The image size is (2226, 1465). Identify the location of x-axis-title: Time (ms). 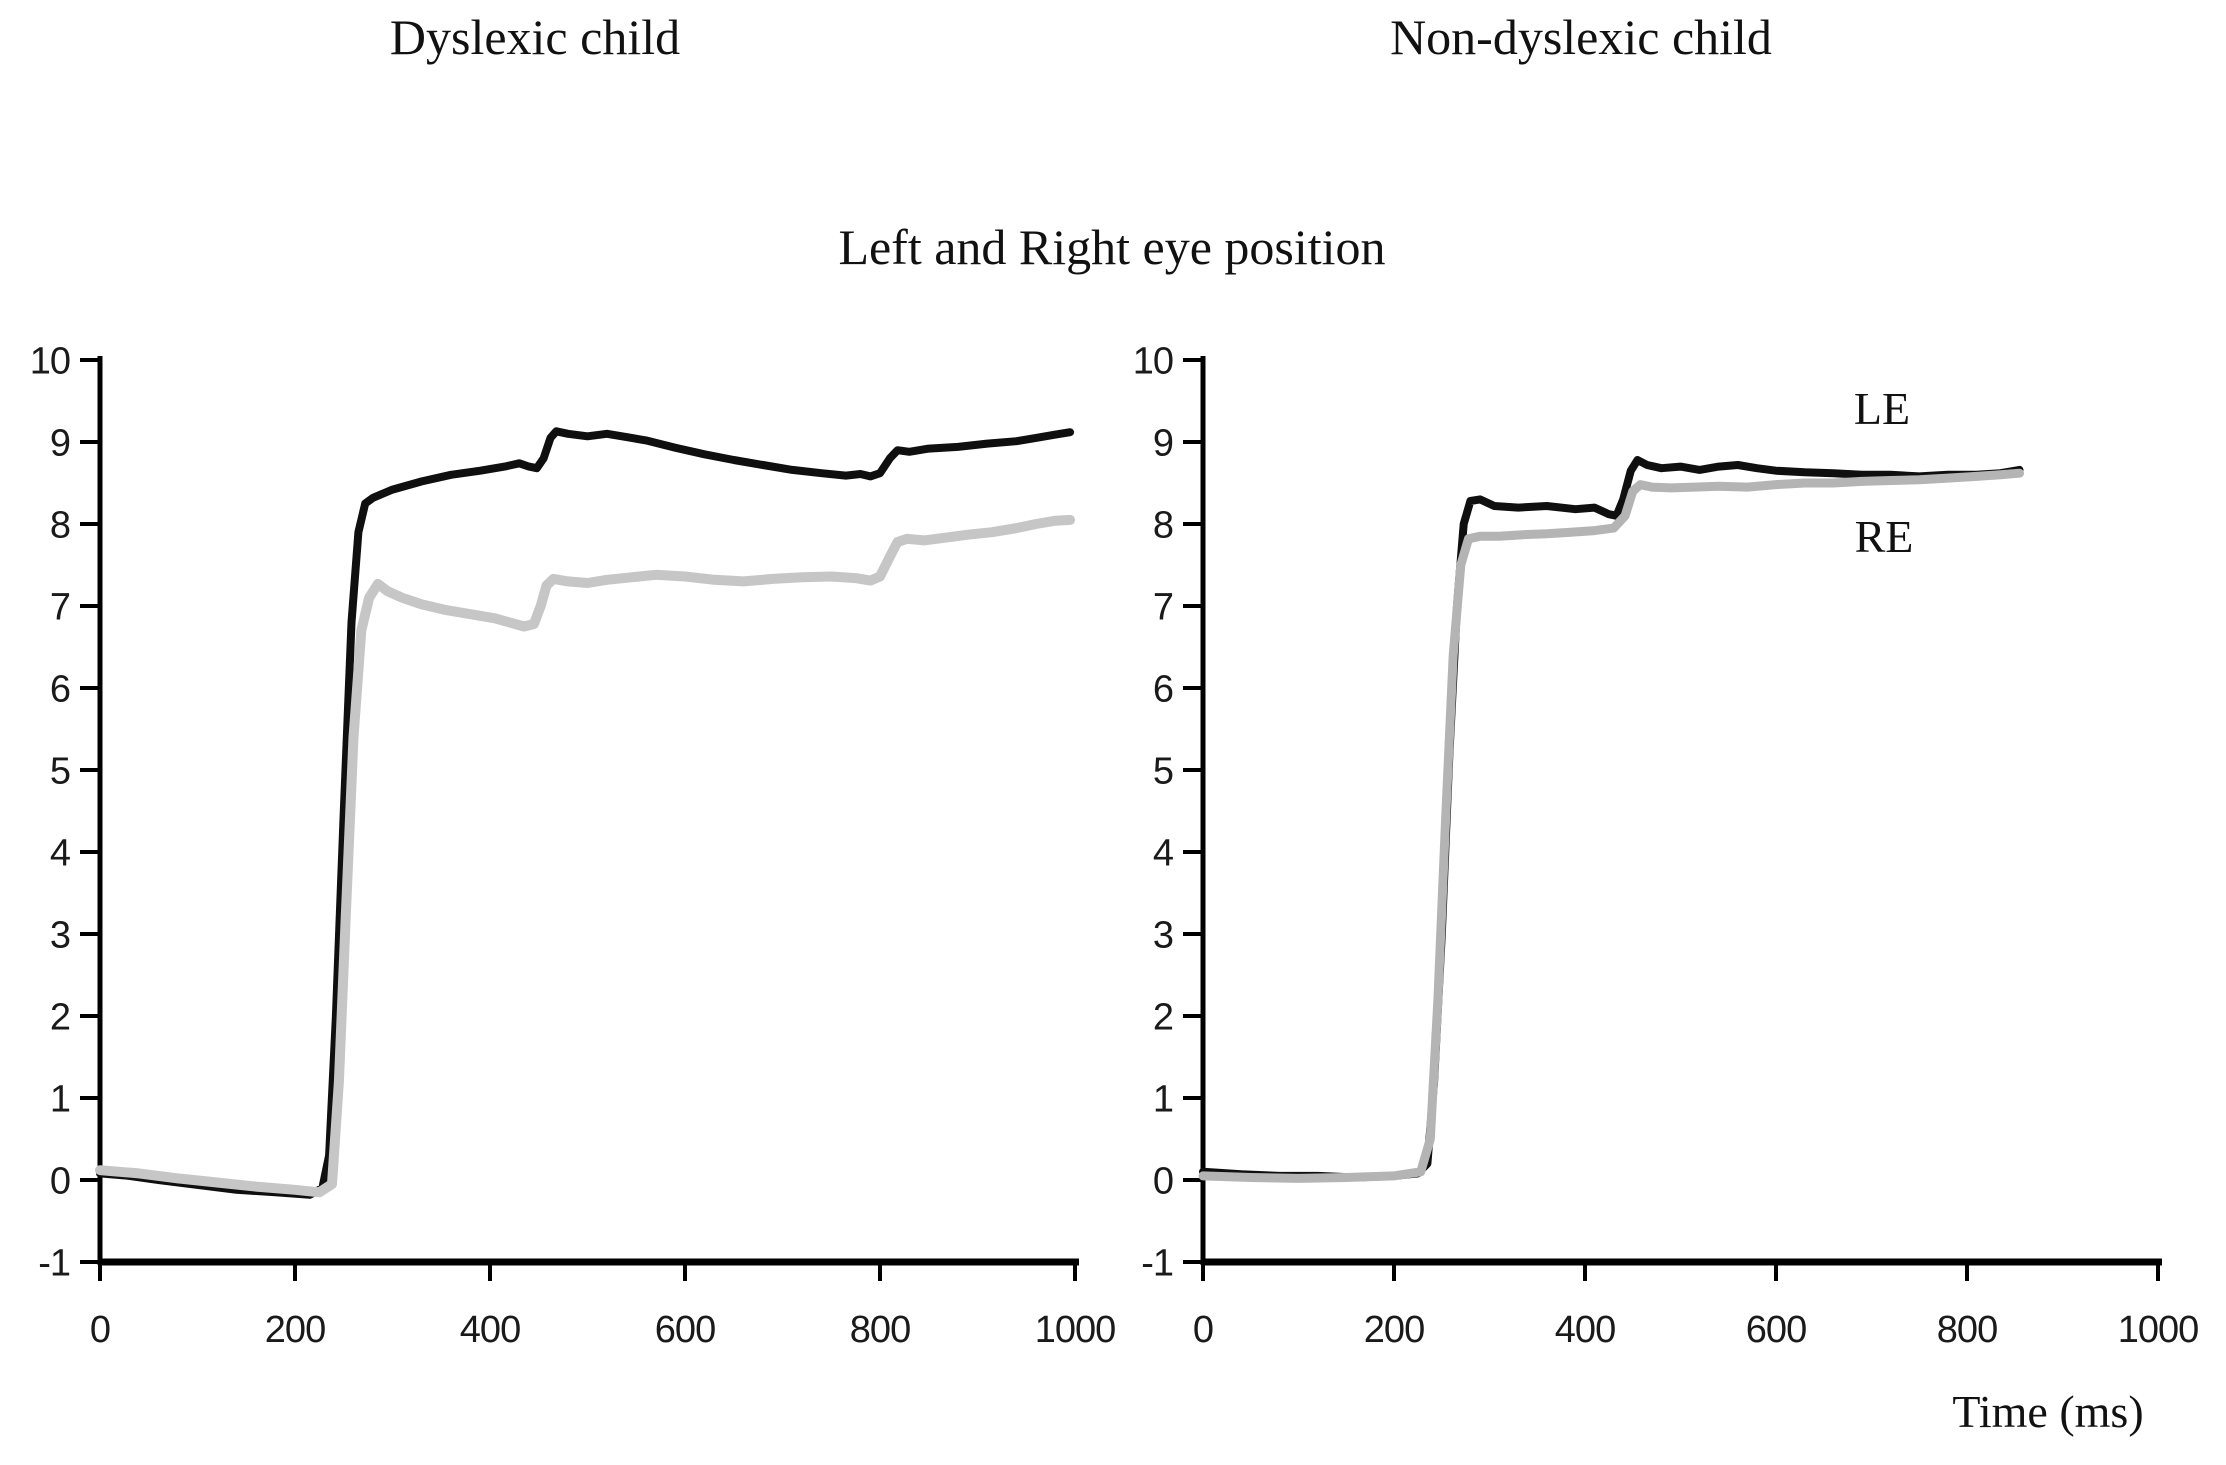
(2048, 1411).